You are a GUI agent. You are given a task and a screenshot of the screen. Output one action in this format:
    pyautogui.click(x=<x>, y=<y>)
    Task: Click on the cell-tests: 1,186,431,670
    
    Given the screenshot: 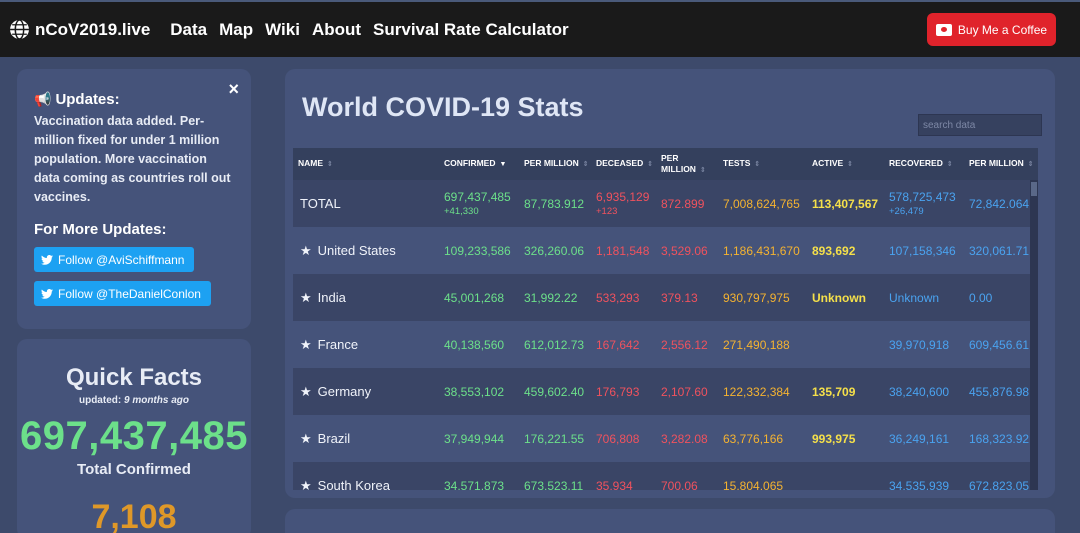 What is the action you would take?
    pyautogui.click(x=762, y=250)
    